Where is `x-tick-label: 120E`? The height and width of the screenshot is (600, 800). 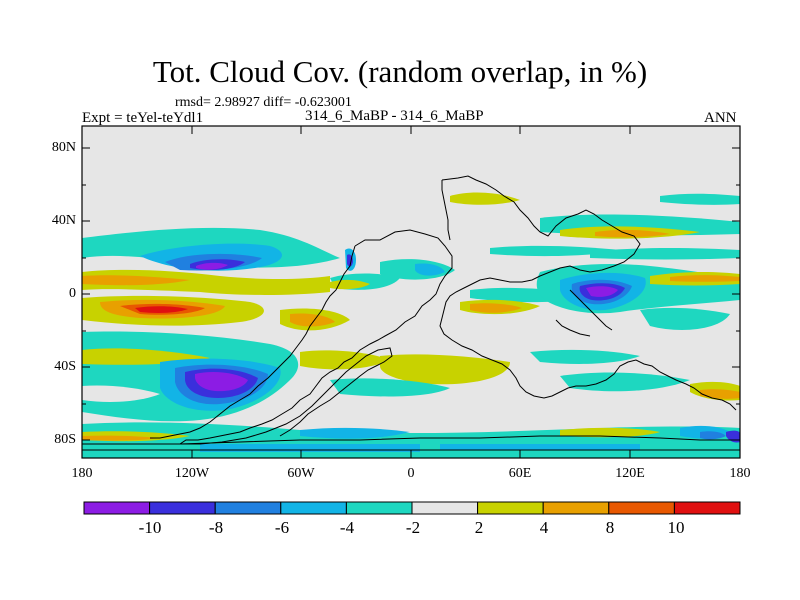
x-tick-label: 120E is located at coordinates (630, 473).